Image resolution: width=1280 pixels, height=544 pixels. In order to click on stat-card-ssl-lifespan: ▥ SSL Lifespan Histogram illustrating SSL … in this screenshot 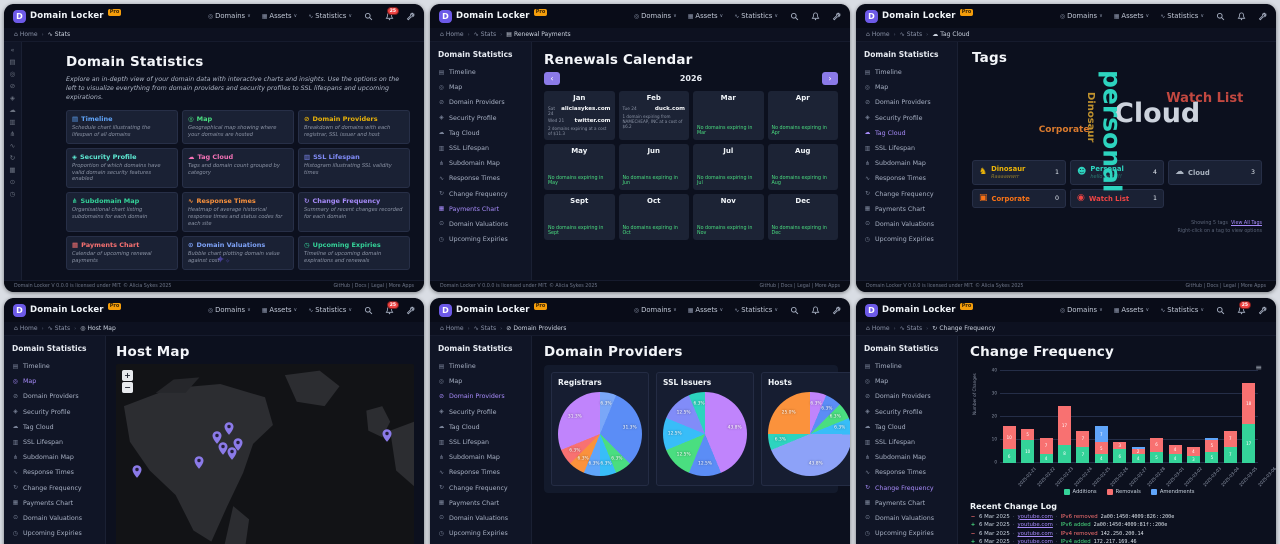, I will do `click(354, 168)`.